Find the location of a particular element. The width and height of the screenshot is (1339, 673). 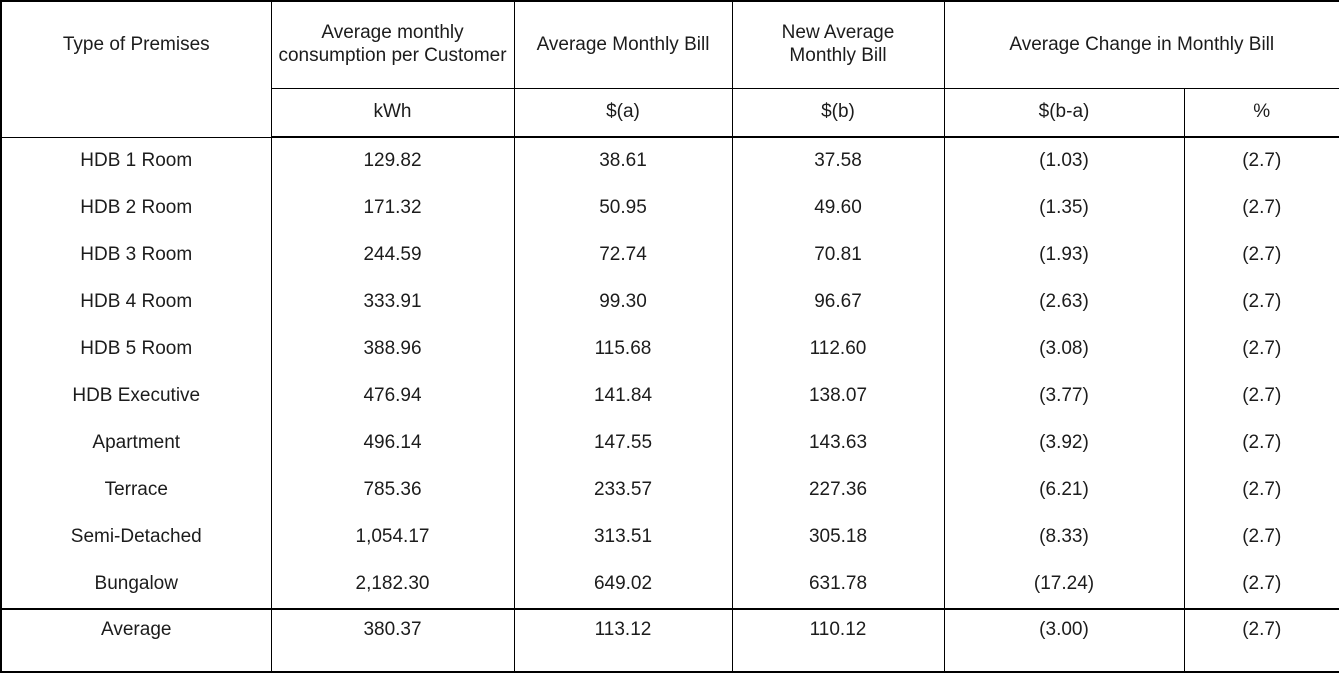

new-avg-bill-cell: 70.81 is located at coordinates (838, 255).